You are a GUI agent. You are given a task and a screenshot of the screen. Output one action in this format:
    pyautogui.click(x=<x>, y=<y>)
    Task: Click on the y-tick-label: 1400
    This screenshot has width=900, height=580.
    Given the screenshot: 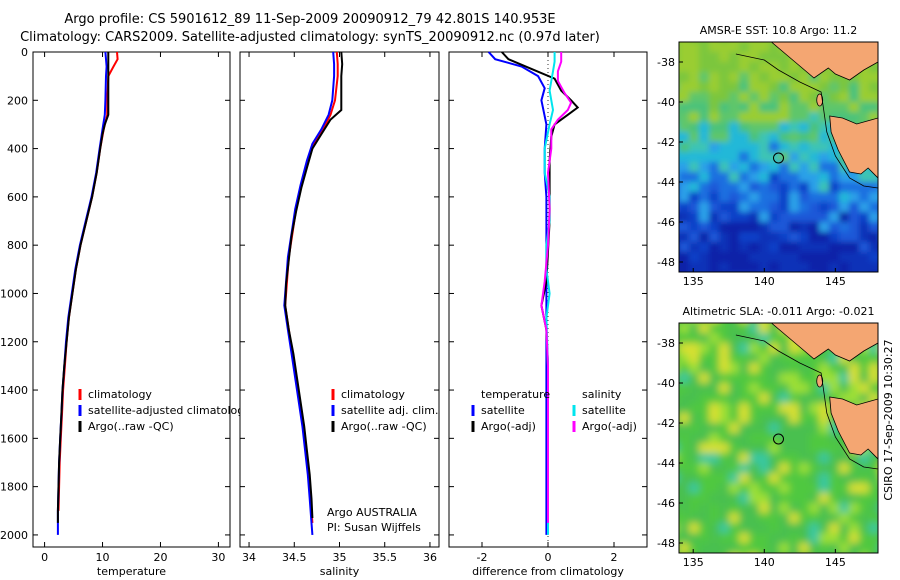 What is the action you would take?
    pyautogui.click(x=14, y=390)
    